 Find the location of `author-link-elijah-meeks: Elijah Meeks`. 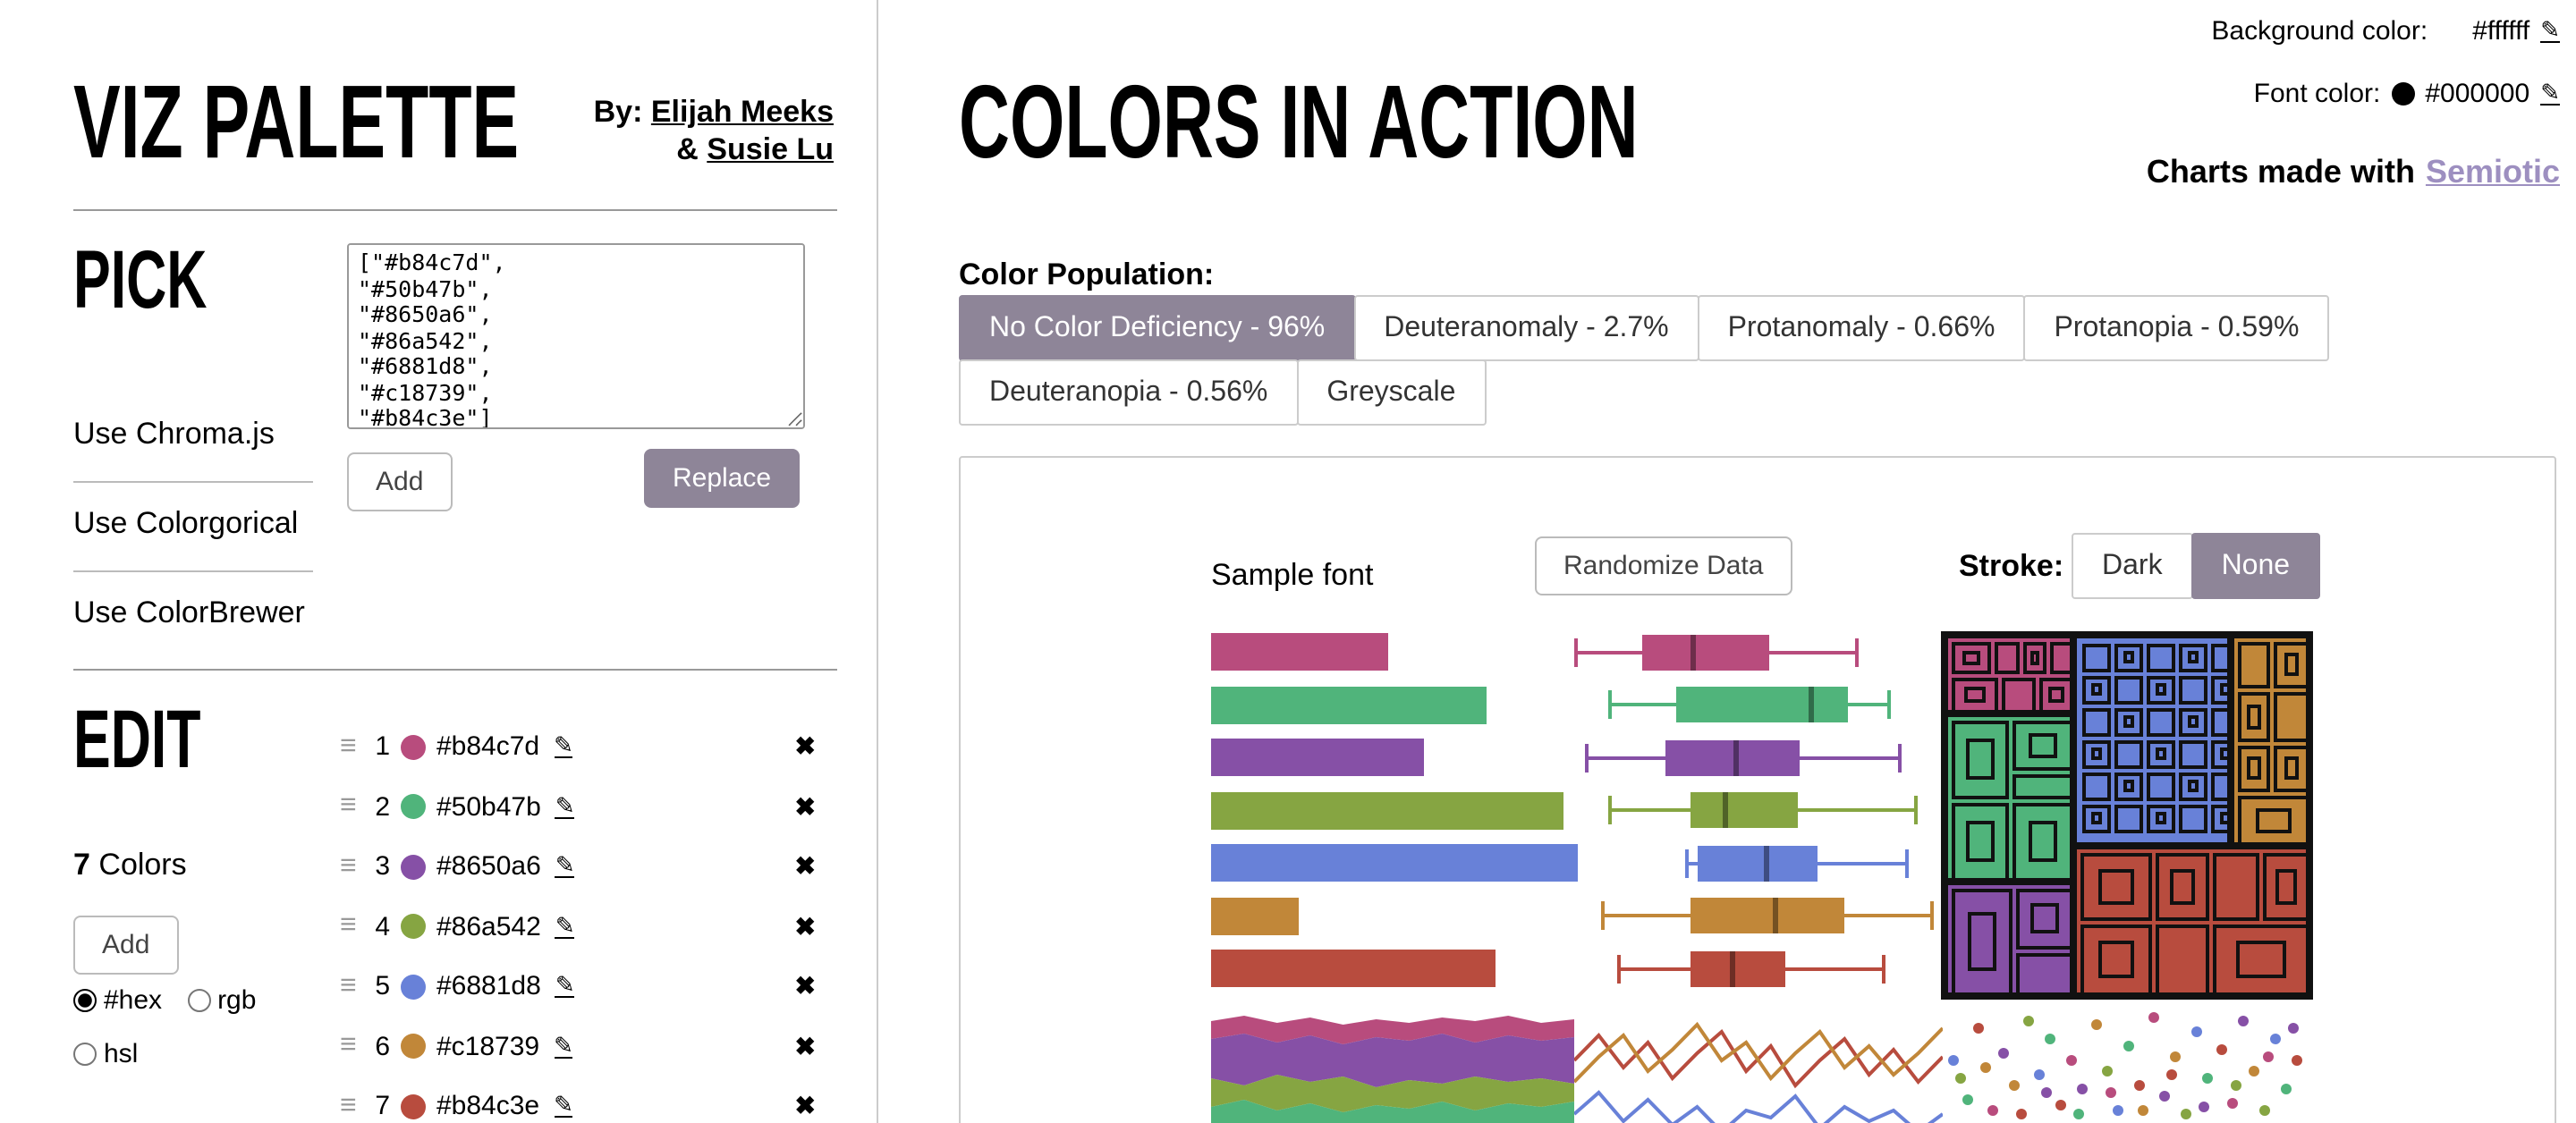

author-link-elijah-meeks: Elijah Meeks is located at coordinates (742, 112).